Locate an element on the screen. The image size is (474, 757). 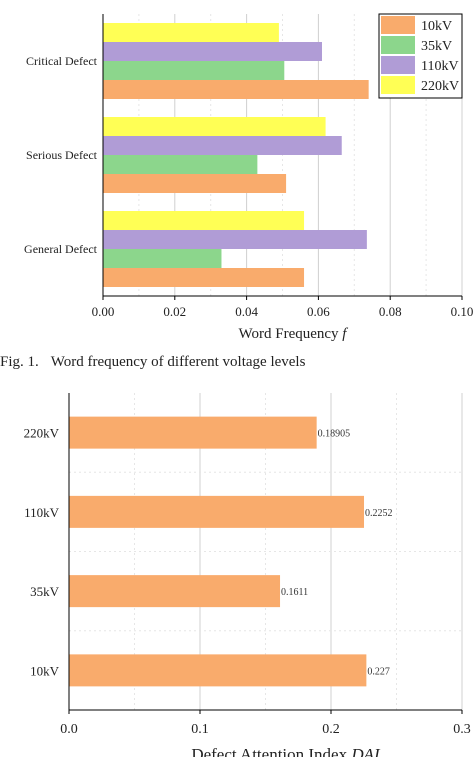
x-axis-title-text: Defect Attention Index is located at coordinates (271, 751).